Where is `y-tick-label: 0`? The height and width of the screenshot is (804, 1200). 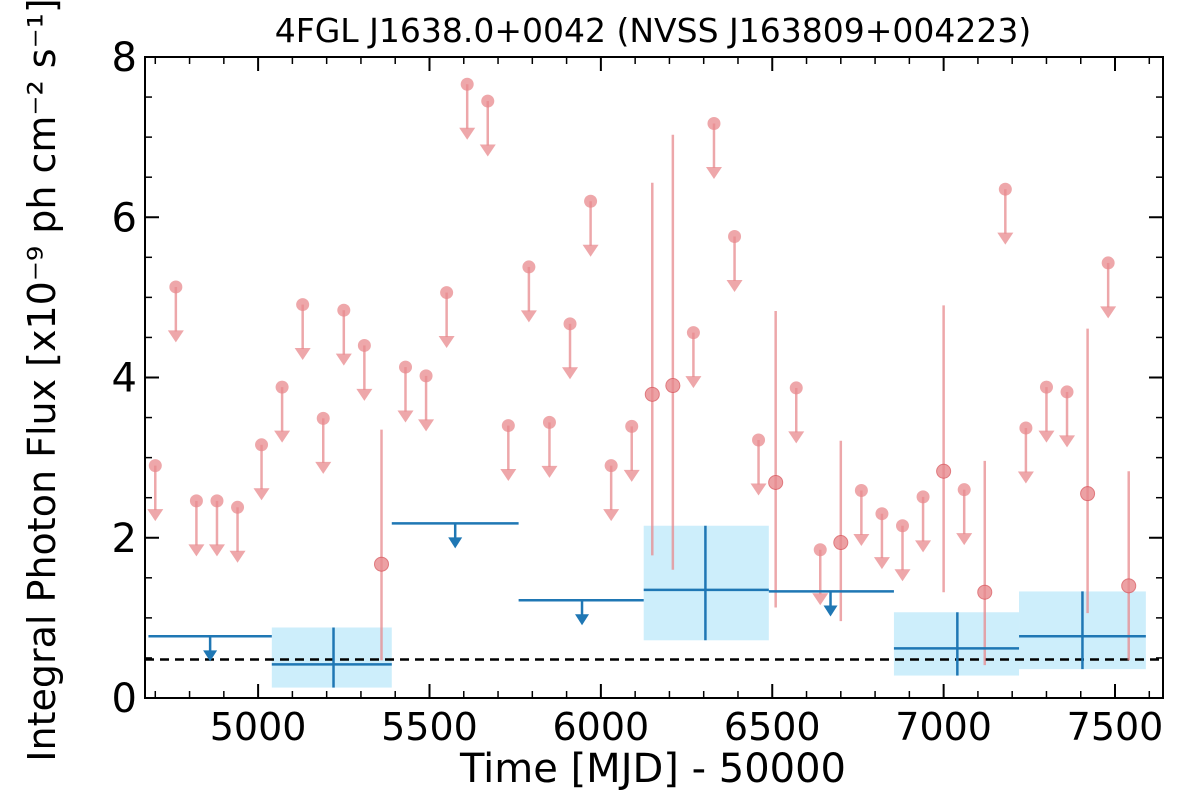 y-tick-label: 0 is located at coordinates (124, 699).